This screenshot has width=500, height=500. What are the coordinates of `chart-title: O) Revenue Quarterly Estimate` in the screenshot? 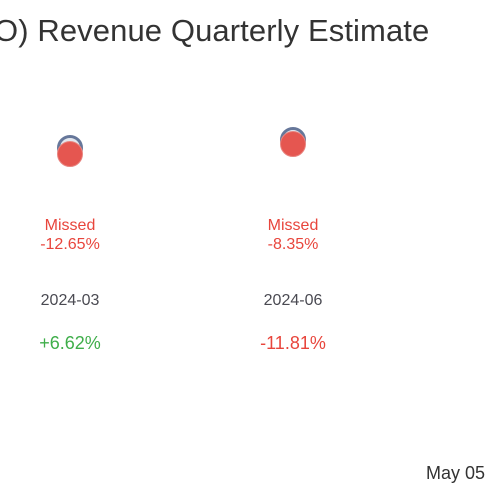 It's located at (215, 30).